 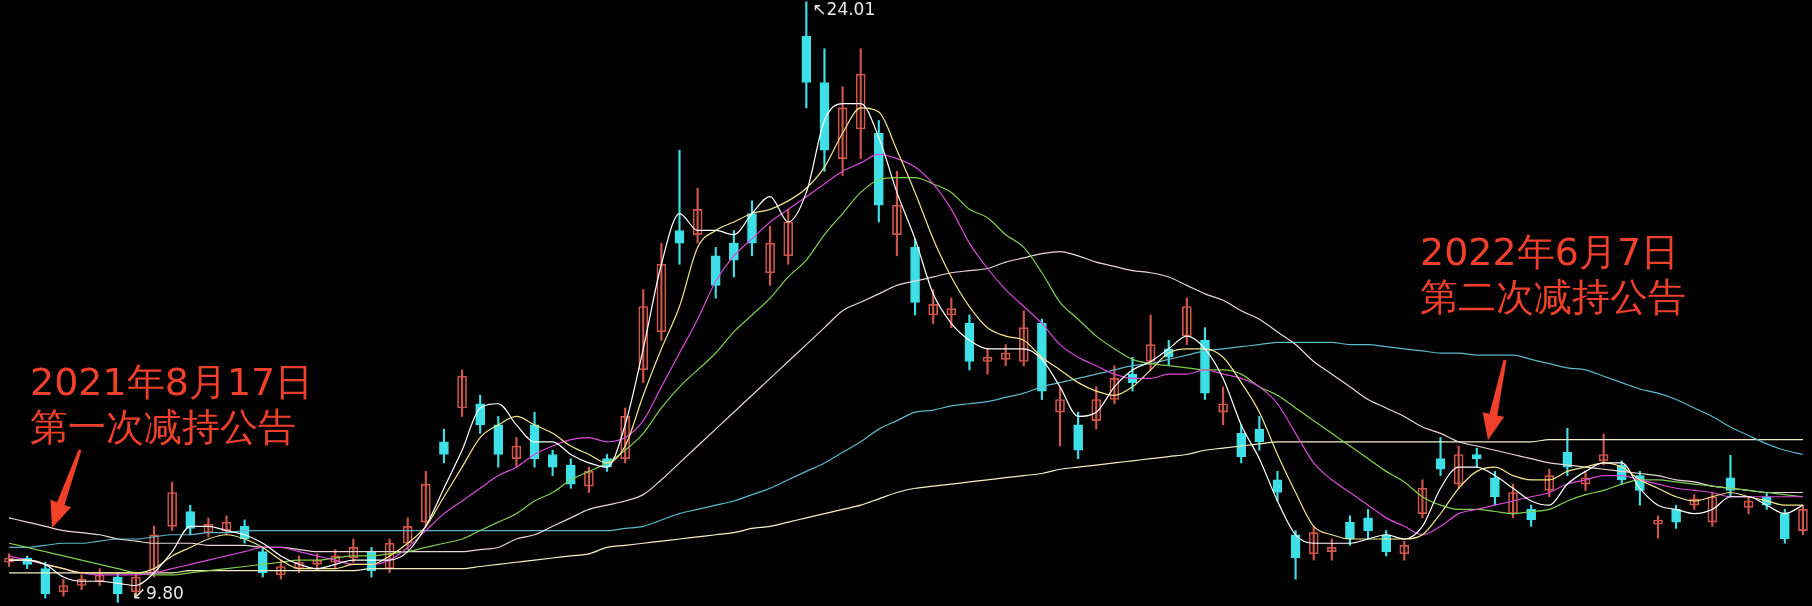 What do you see at coordinates (1553, 297) in the screenshot?
I see `annotation: 第二次减持公告` at bounding box center [1553, 297].